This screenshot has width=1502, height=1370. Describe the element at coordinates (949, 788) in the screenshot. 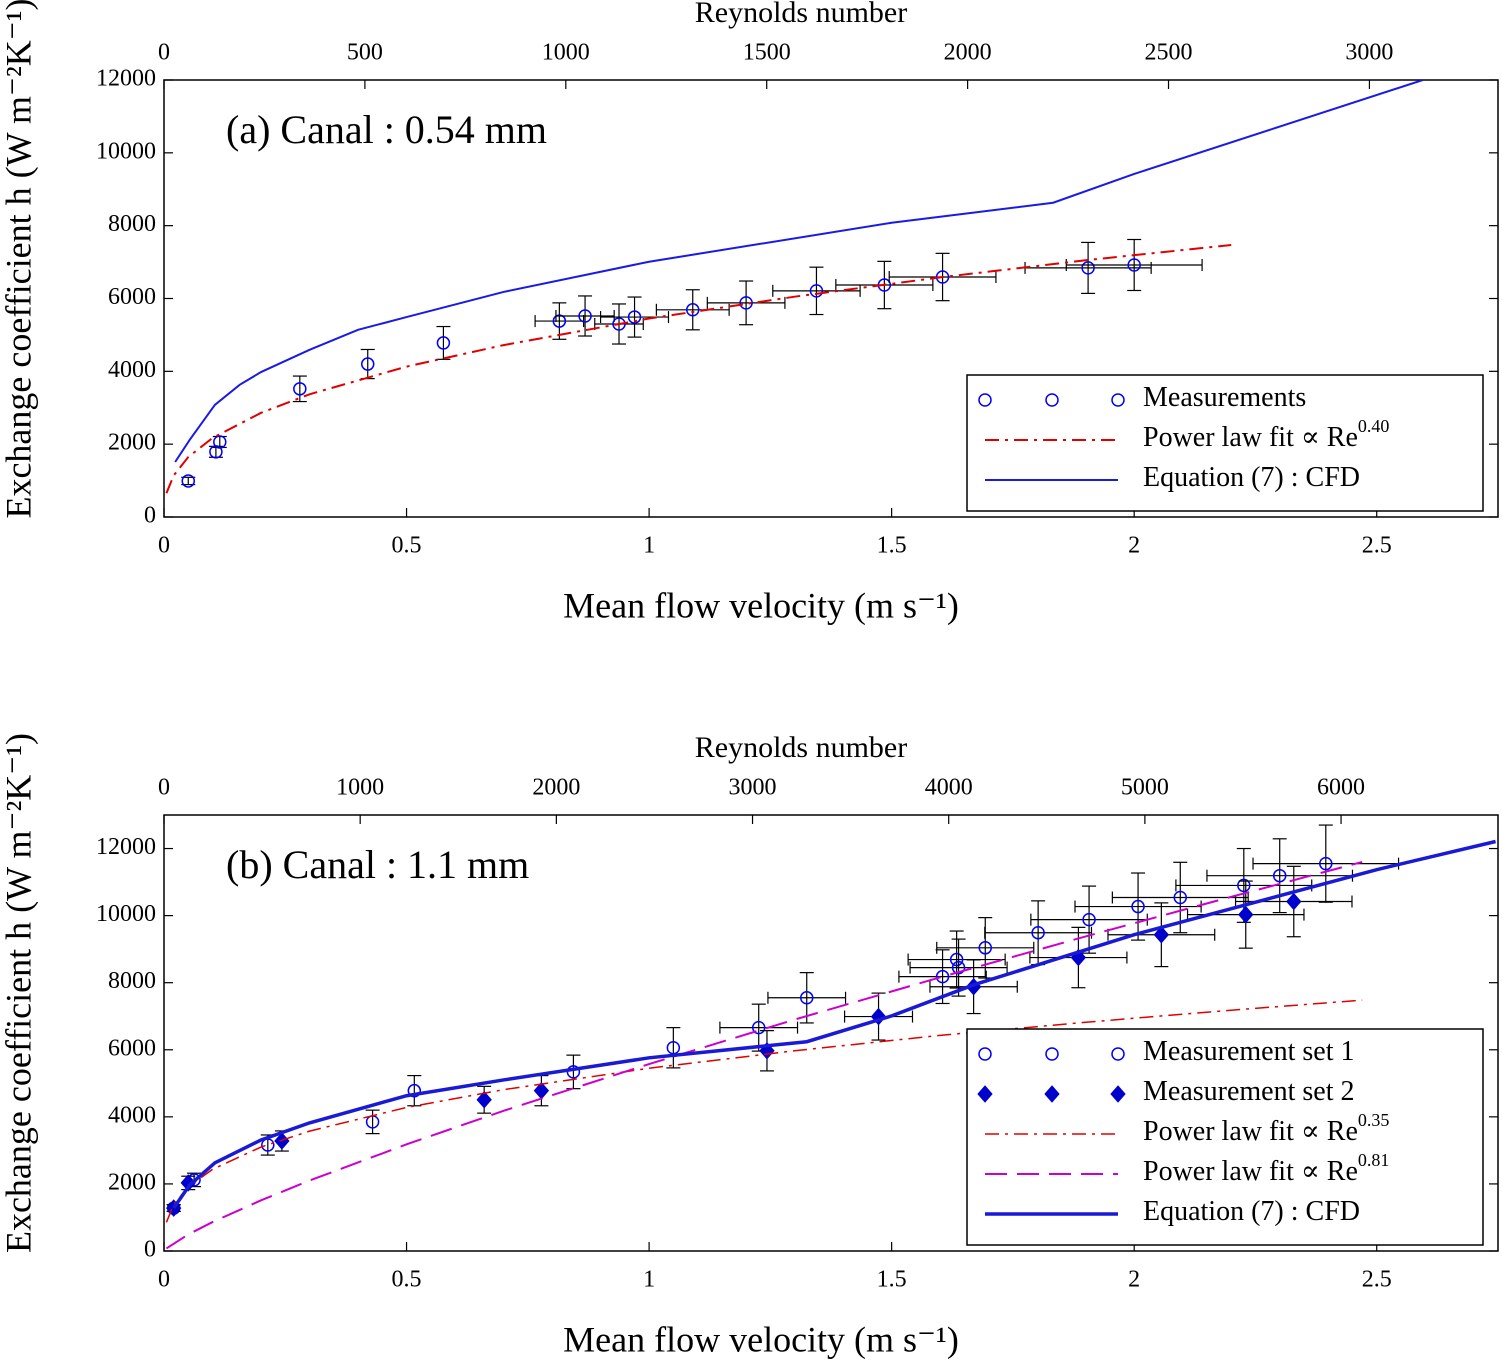

I see `x2-tick-label: 4000` at that location.